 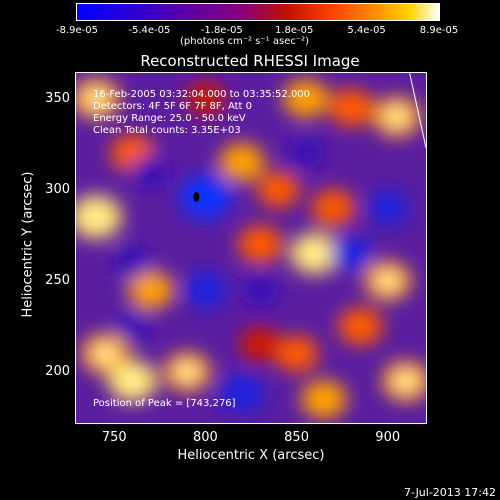 I want to click on x-axis-label: Heliocentric X (arcsec), so click(x=251, y=455).